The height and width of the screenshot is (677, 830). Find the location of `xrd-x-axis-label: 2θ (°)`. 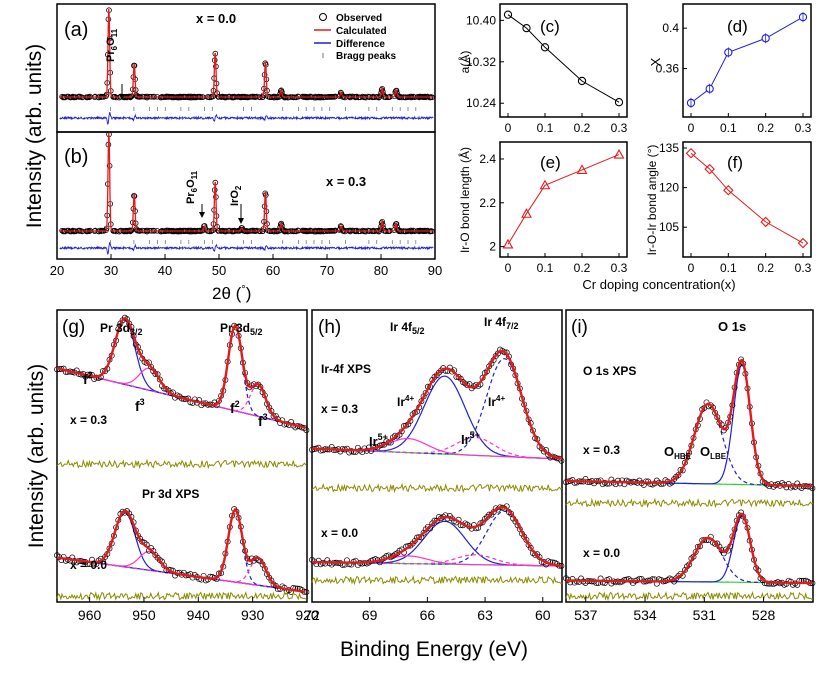

xrd-x-axis-label: 2θ (°) is located at coordinates (231, 293).